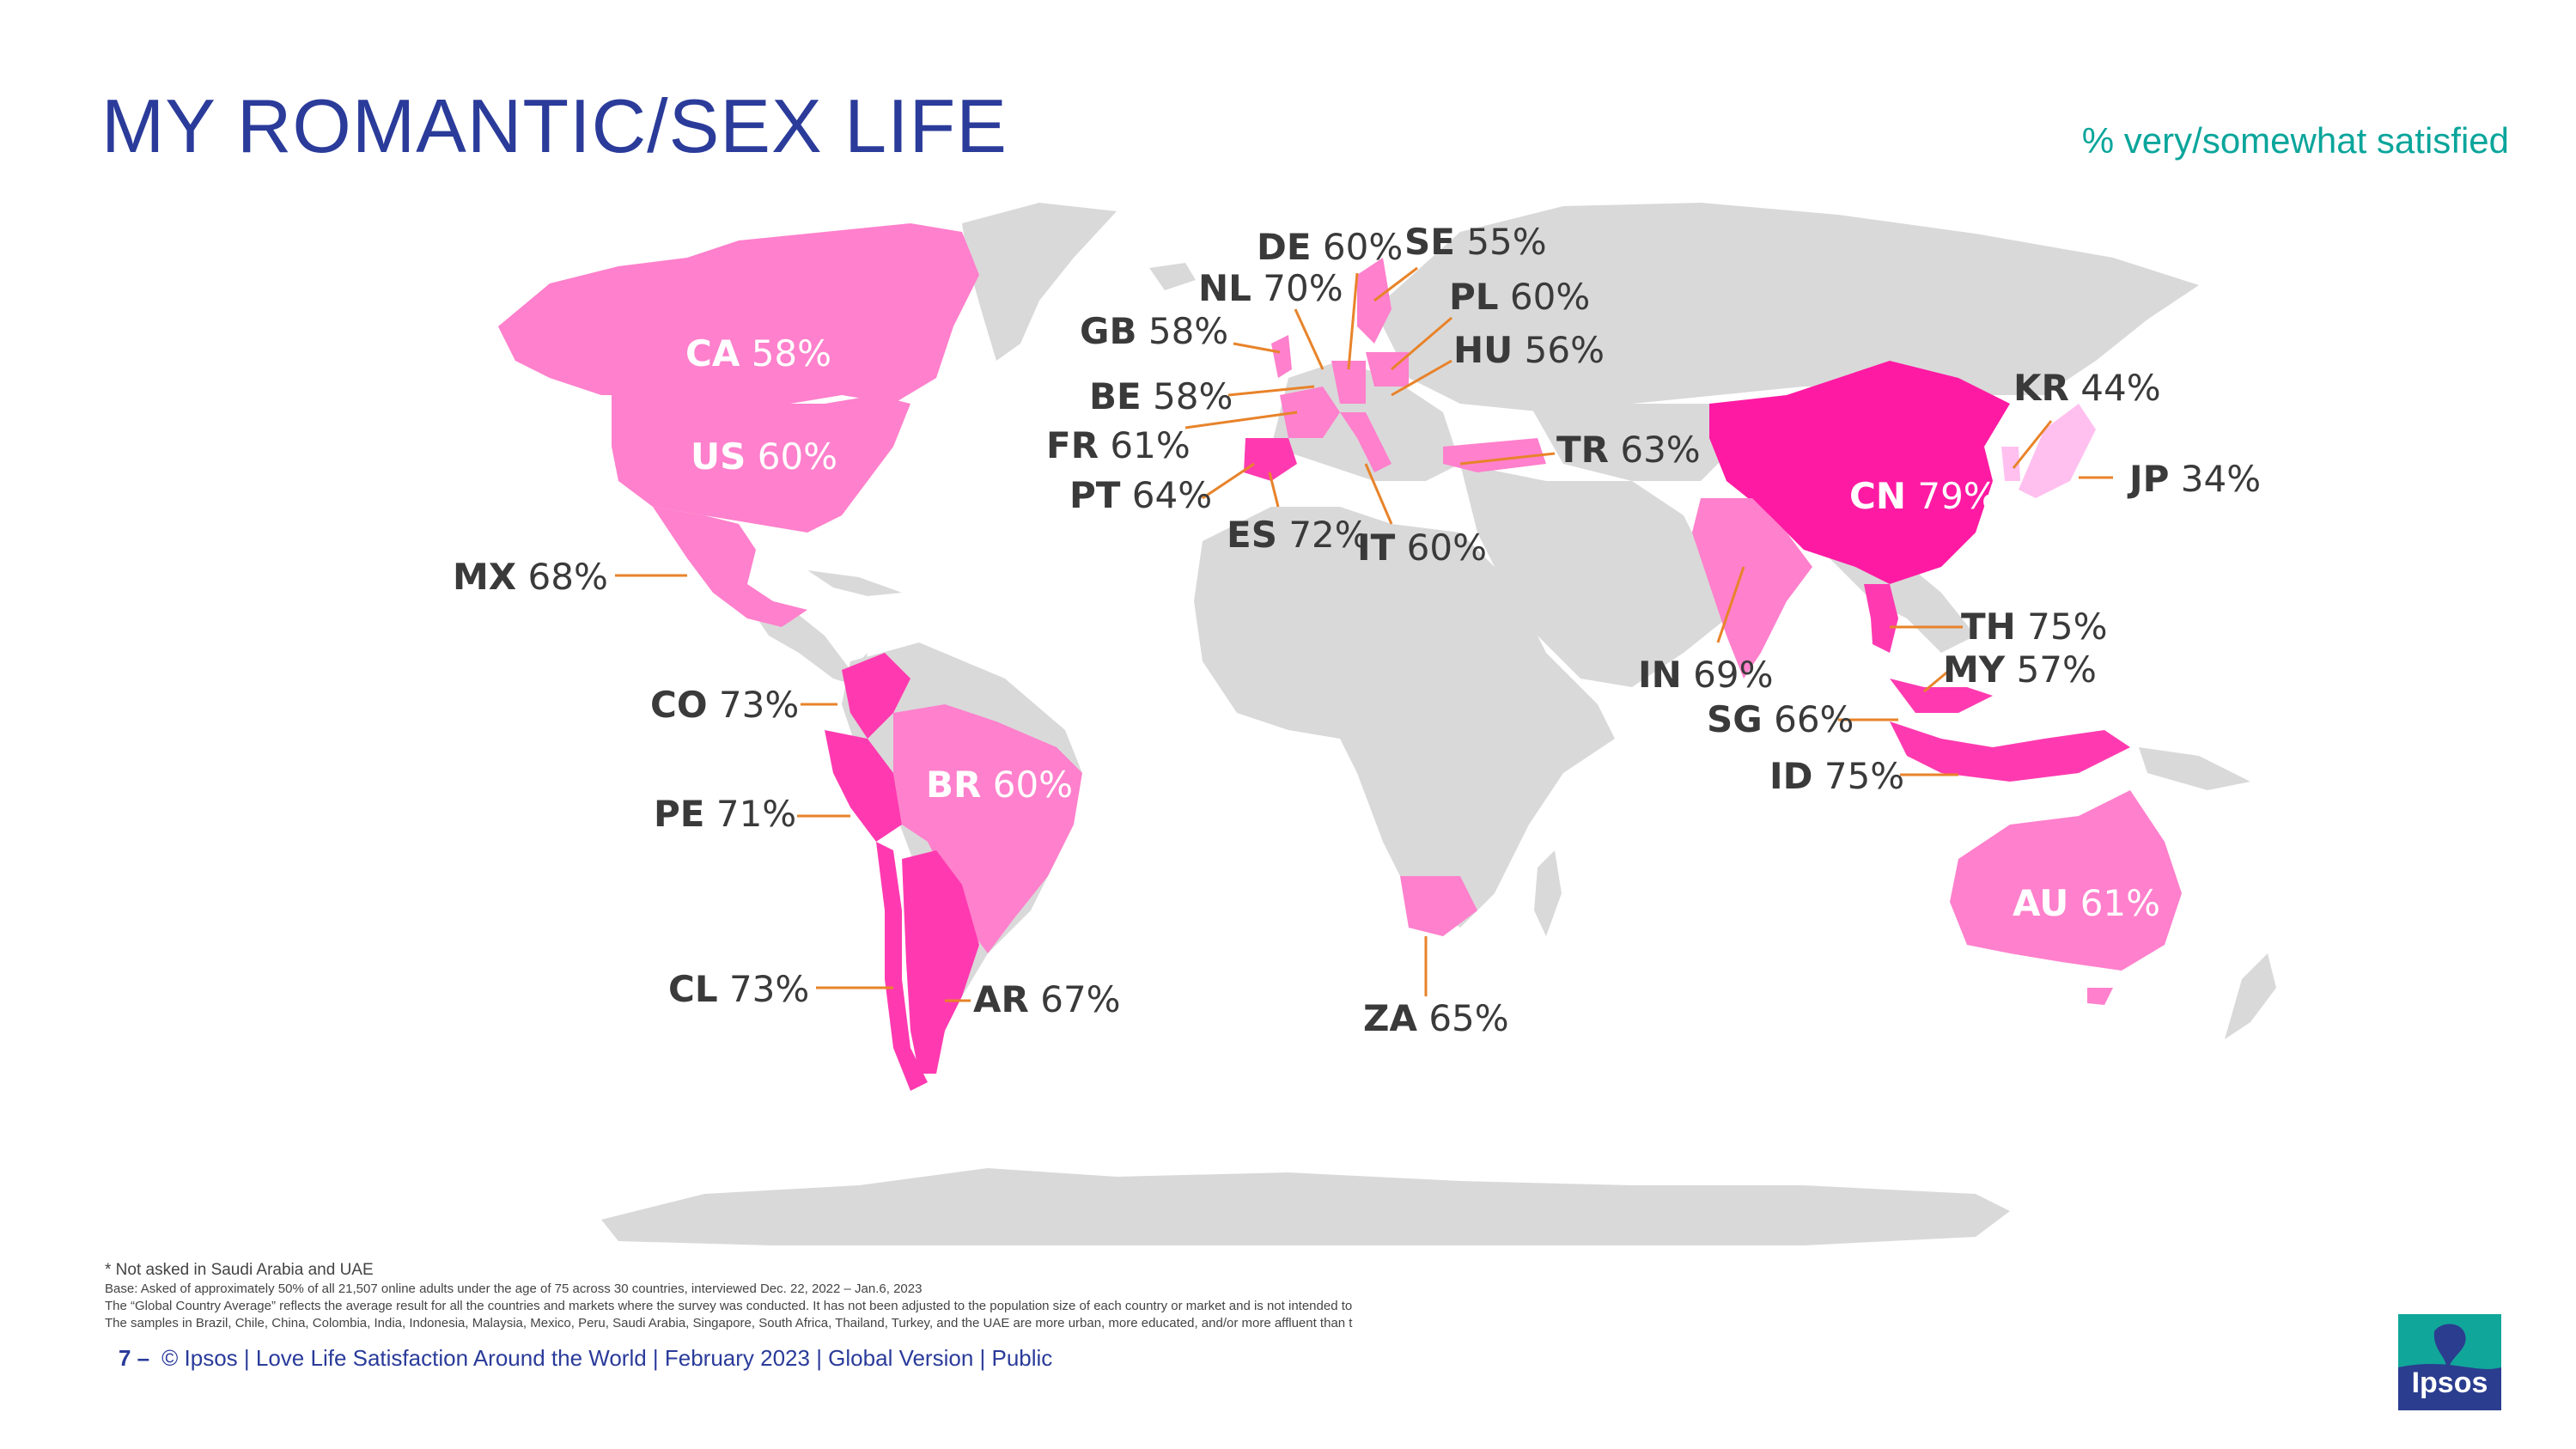 This screenshot has width=2576, height=1449. Describe the element at coordinates (1348, 382) in the screenshot. I see `country-shape-de` at that location.